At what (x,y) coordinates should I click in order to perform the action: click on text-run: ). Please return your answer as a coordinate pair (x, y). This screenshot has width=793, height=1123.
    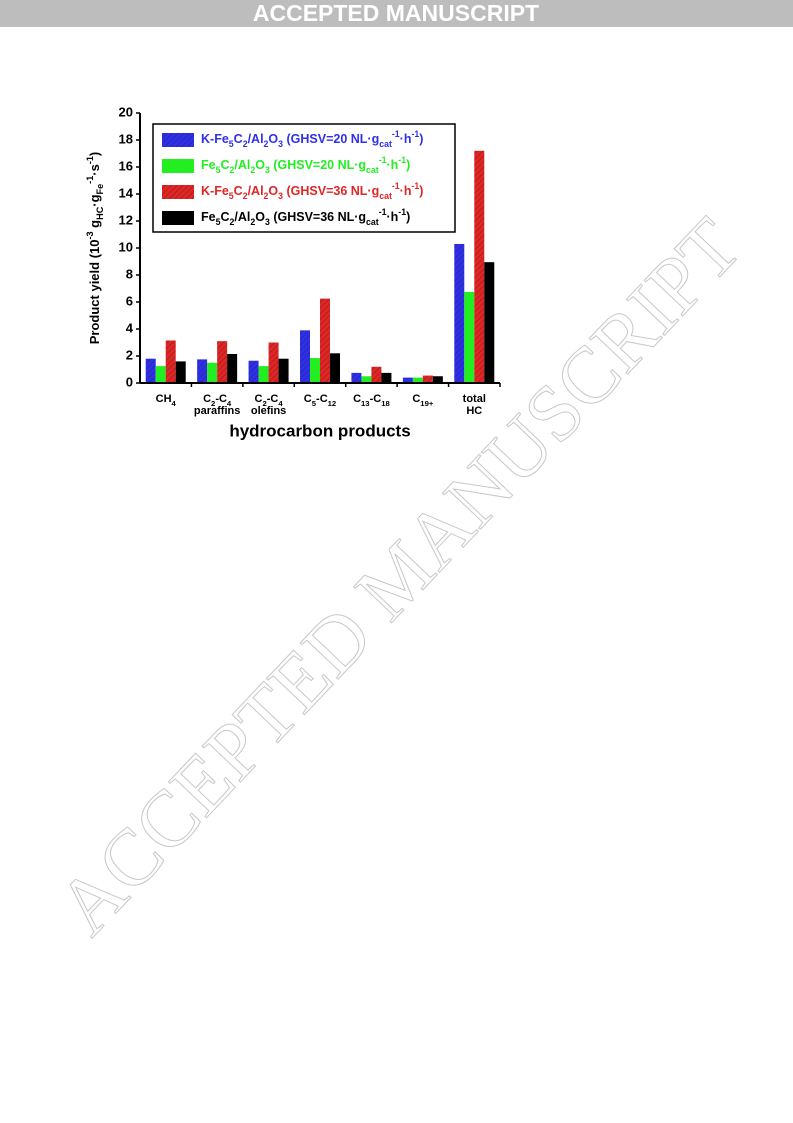
    Looking at the image, I should click on (421, 191).